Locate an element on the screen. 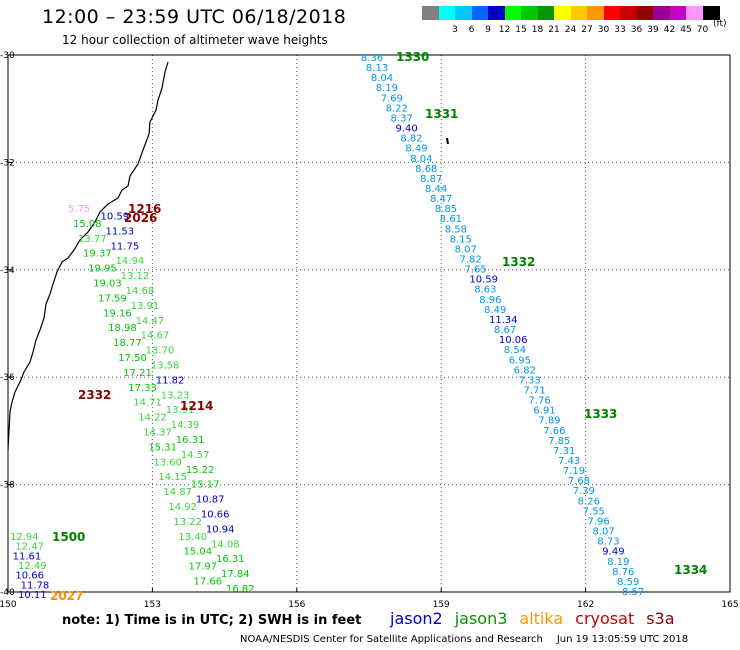 This screenshot has width=740, height=650. pass-label: 1334 is located at coordinates (690, 570).